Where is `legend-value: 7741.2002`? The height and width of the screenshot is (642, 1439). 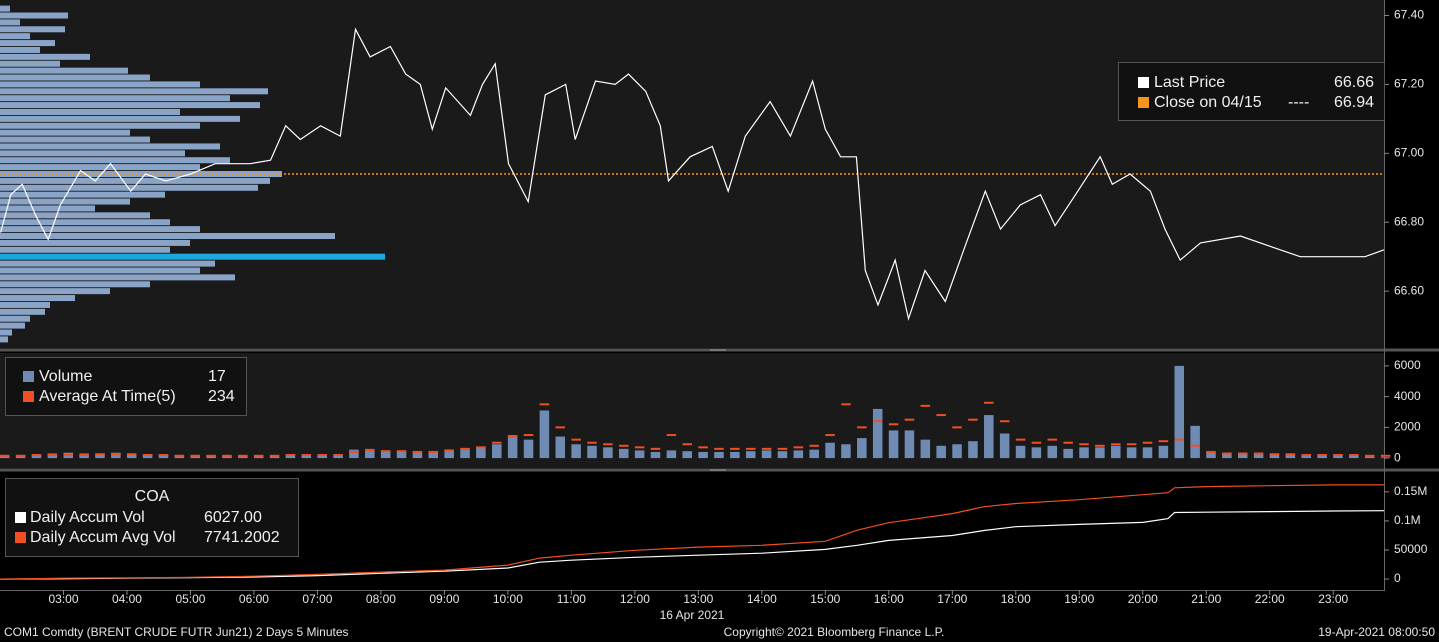 legend-value: 7741.2002 is located at coordinates (242, 537).